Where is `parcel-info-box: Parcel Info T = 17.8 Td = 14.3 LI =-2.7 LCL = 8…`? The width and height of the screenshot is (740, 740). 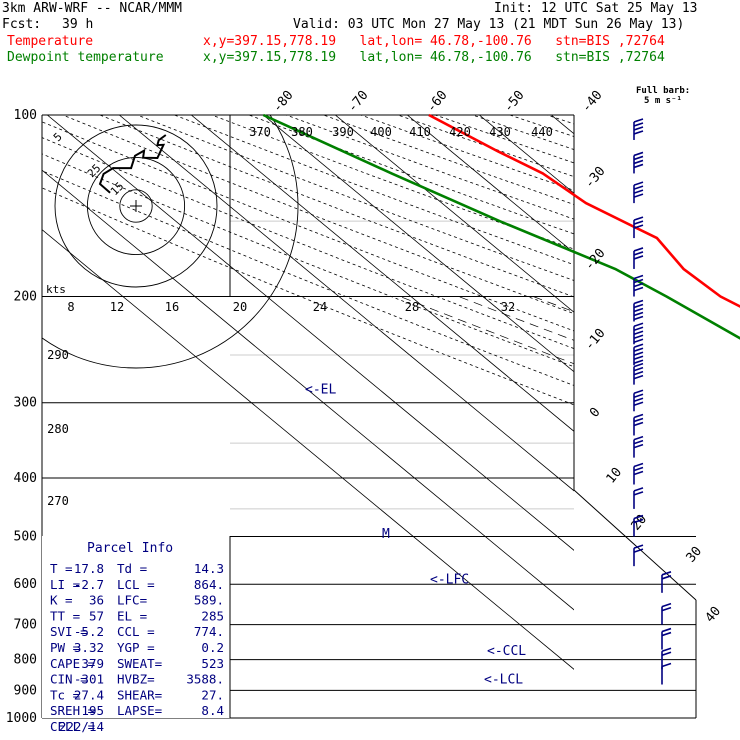 parcel-info-box: Parcel Info T = 17.8 Td = 14.3 LI =-2.7 LCL = 8… is located at coordinates (136, 635).